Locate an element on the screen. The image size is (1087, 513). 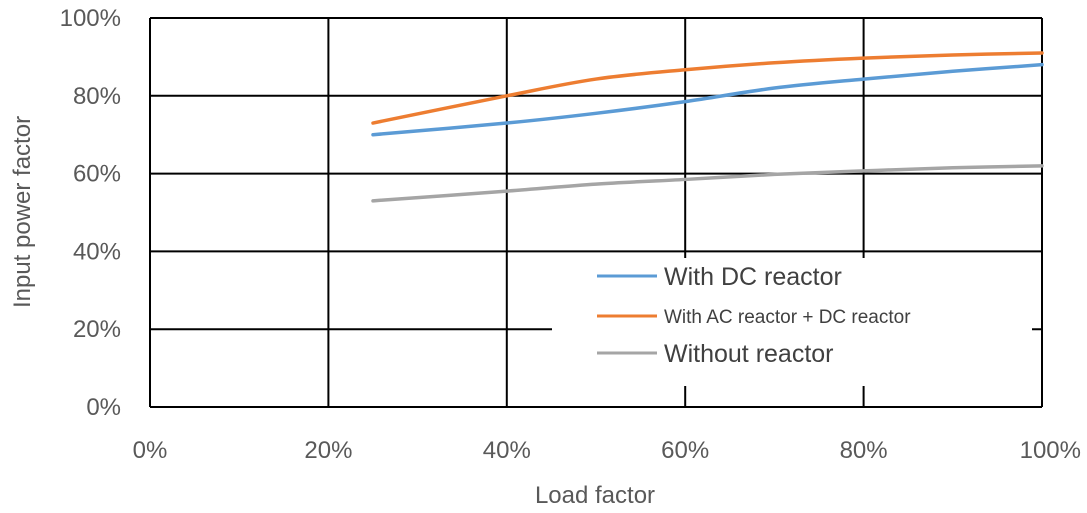
y-tick-label: 60% is located at coordinates (97, 174).